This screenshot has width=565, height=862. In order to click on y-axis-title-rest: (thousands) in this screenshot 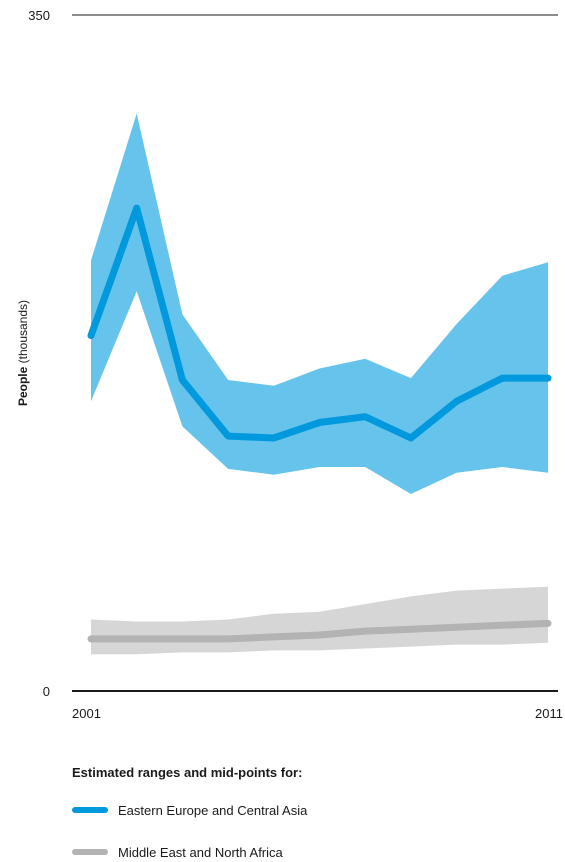, I will do `click(23, 333)`.